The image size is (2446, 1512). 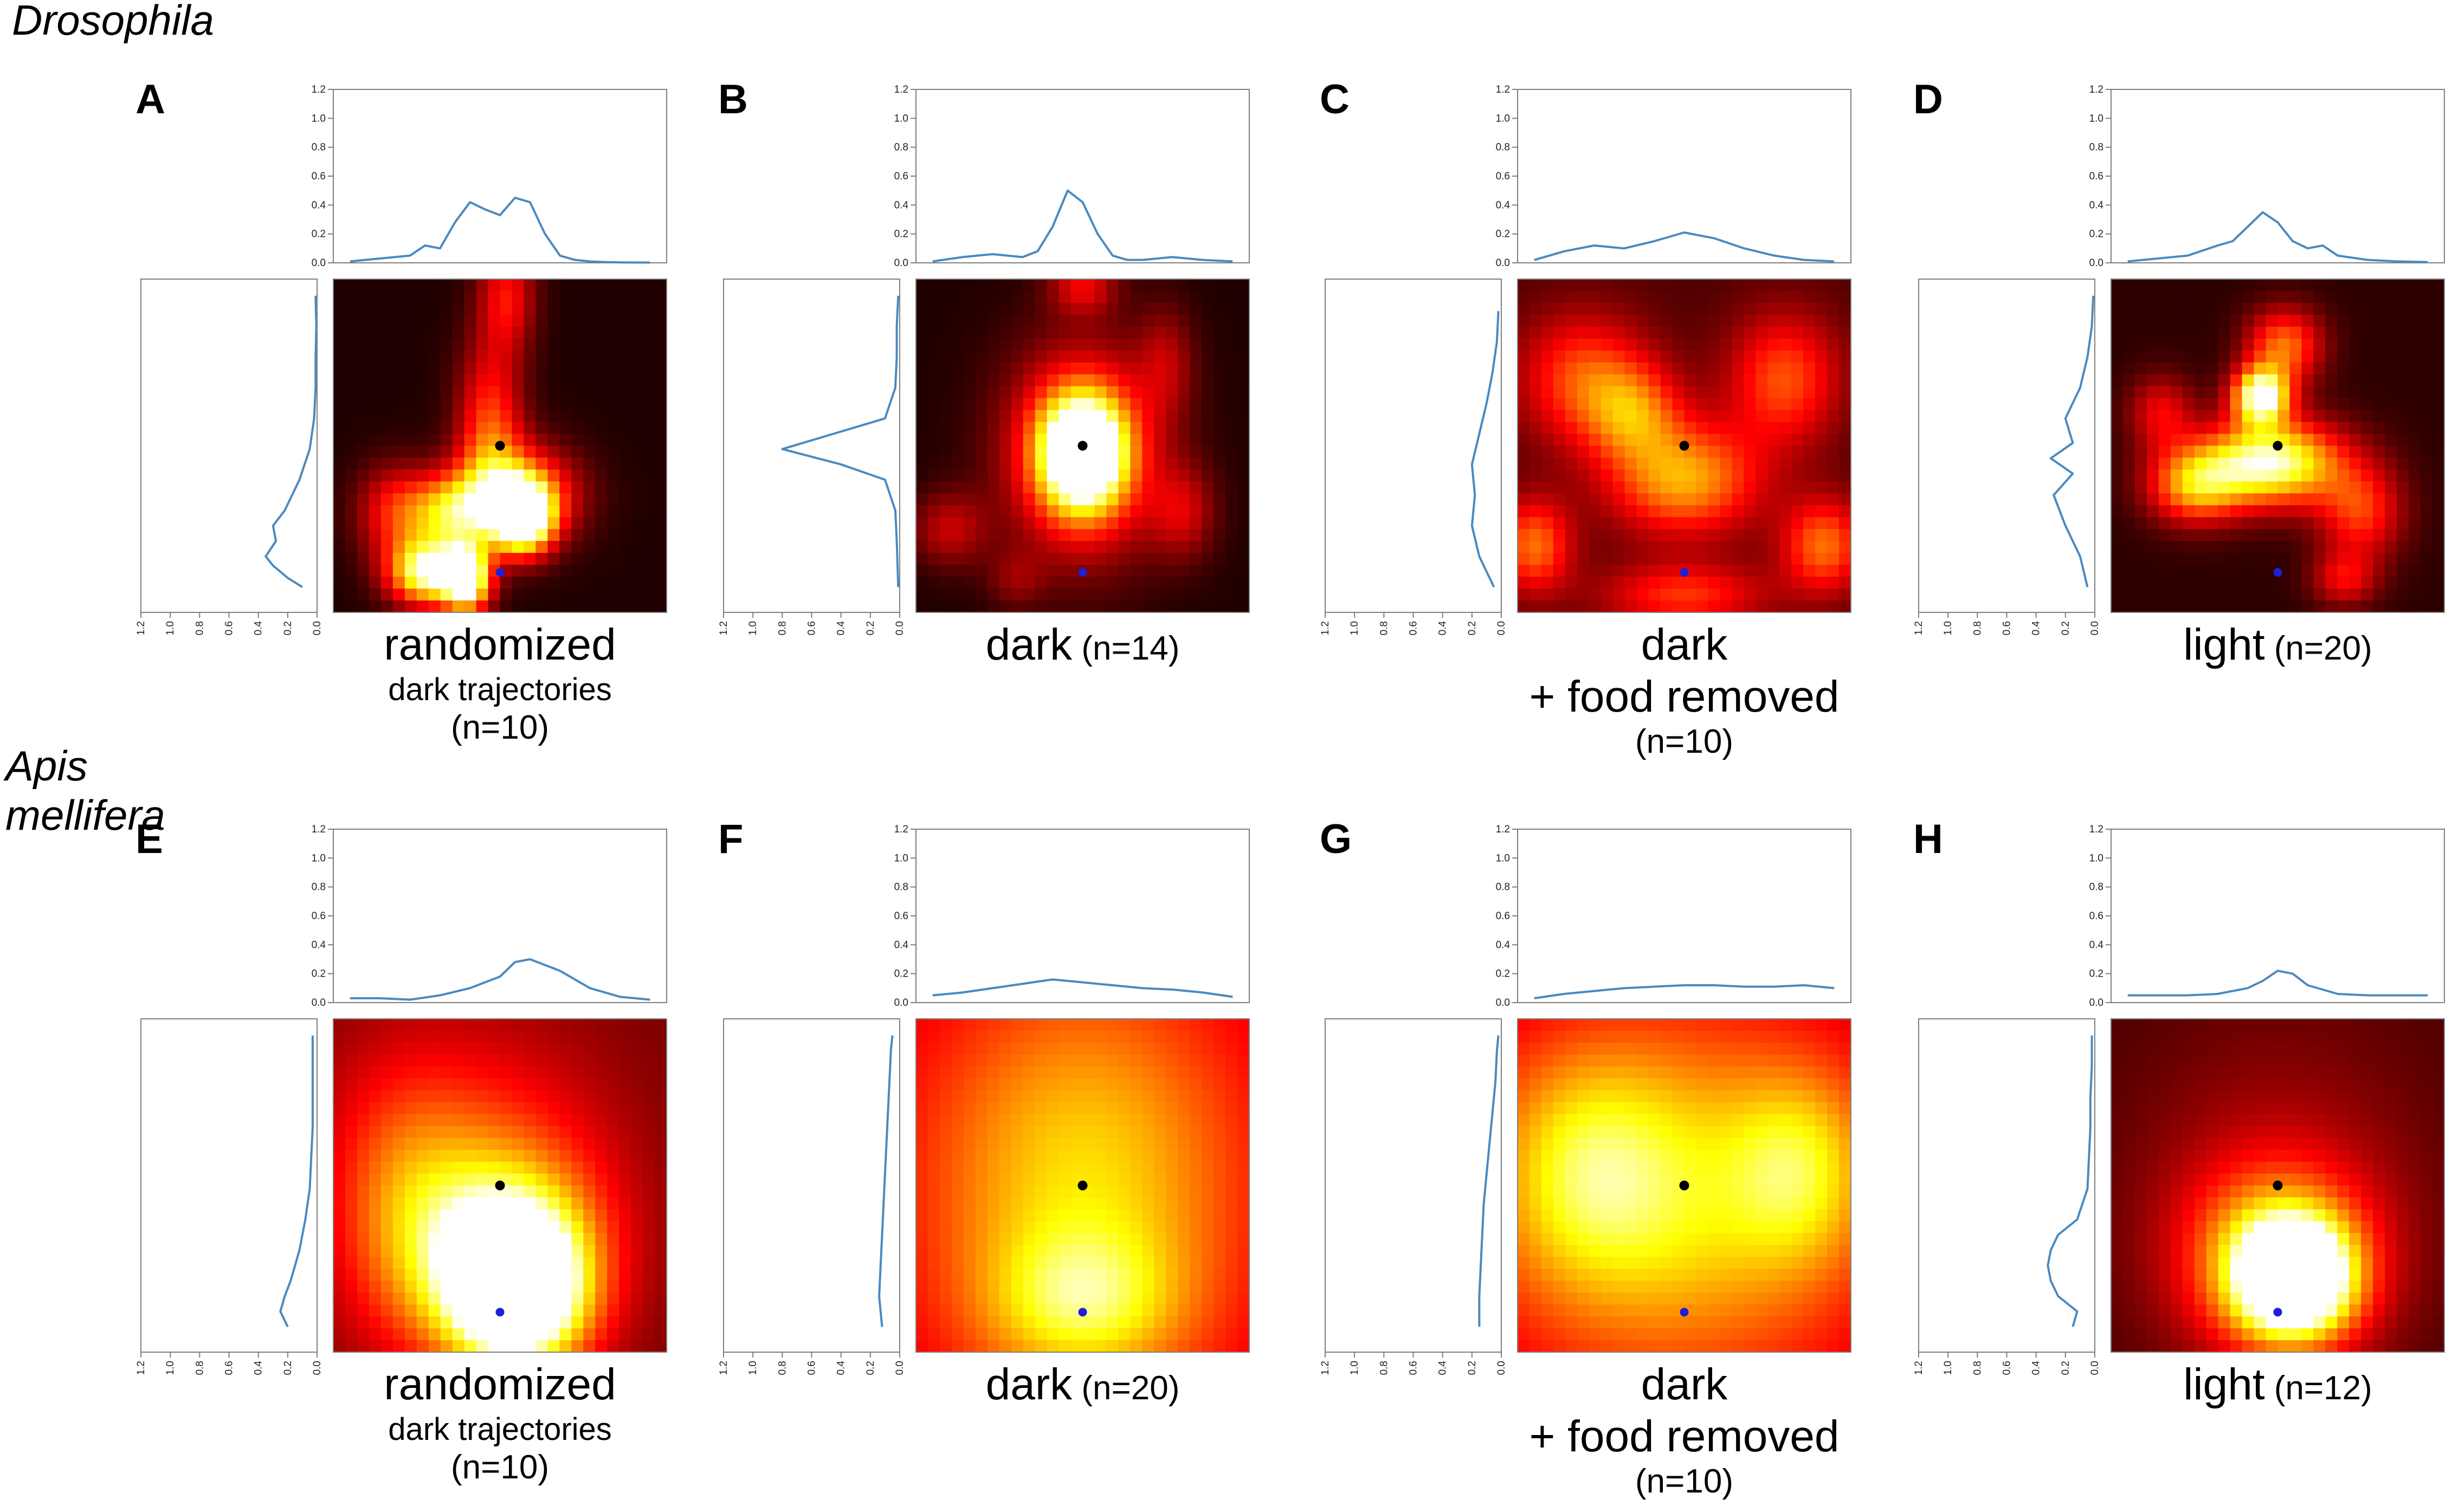 I want to click on side-axis-tick-label: 1.0, so click(x=1948, y=628).